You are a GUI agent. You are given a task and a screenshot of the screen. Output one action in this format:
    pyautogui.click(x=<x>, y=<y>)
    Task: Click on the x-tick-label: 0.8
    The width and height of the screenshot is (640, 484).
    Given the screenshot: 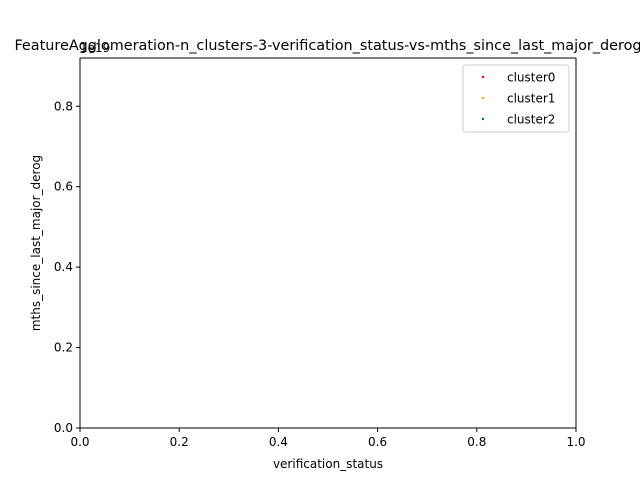 What is the action you would take?
    pyautogui.click(x=476, y=442)
    